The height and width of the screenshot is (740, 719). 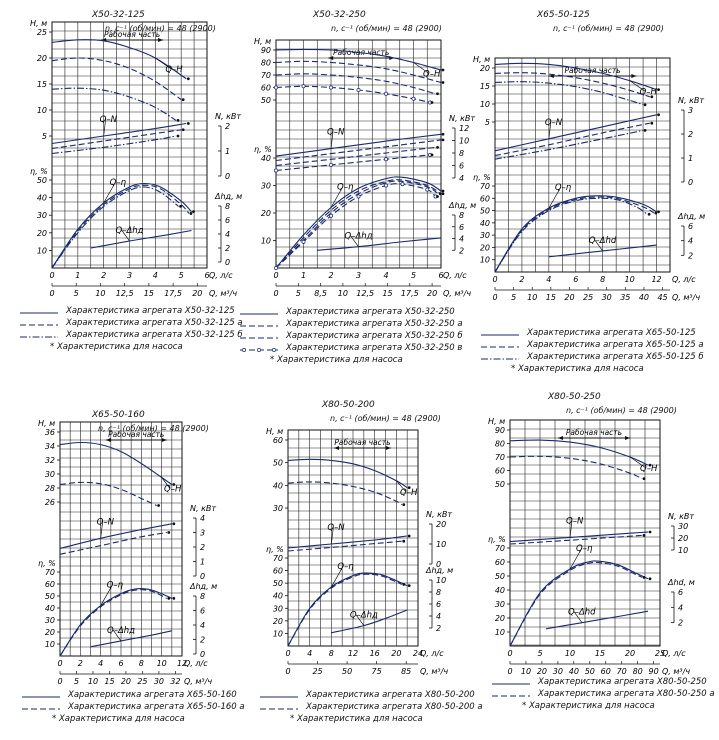 I want to click on legend-label: Характеристика агрегата Х50-32-250 в, so click(x=374, y=348).